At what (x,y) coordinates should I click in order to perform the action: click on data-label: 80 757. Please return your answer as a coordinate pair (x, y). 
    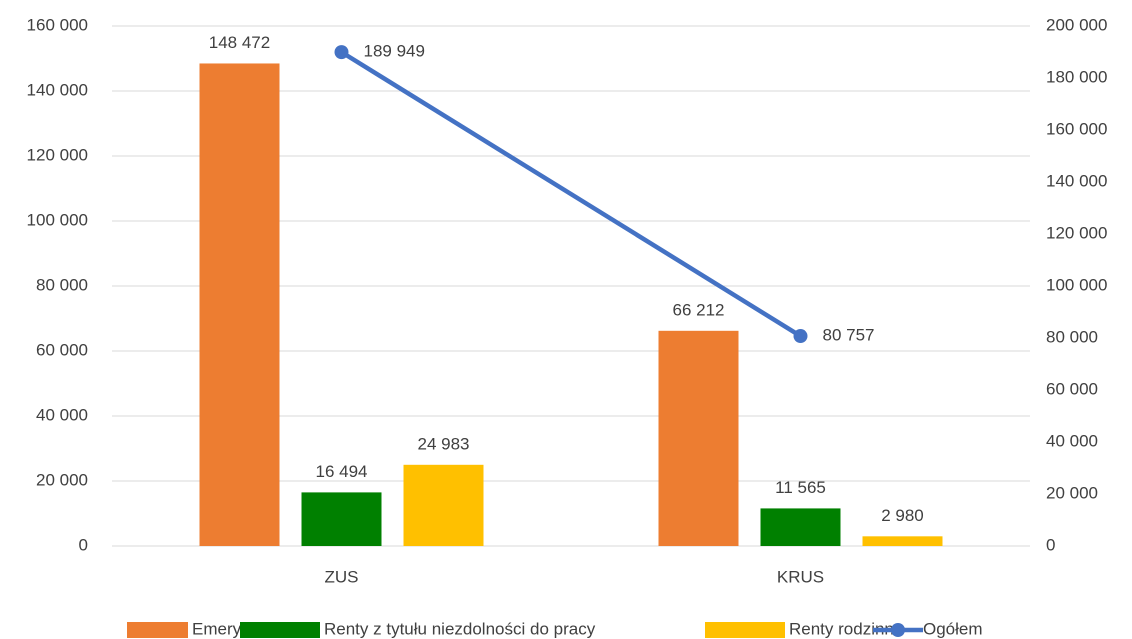
    Looking at the image, I should click on (849, 335).